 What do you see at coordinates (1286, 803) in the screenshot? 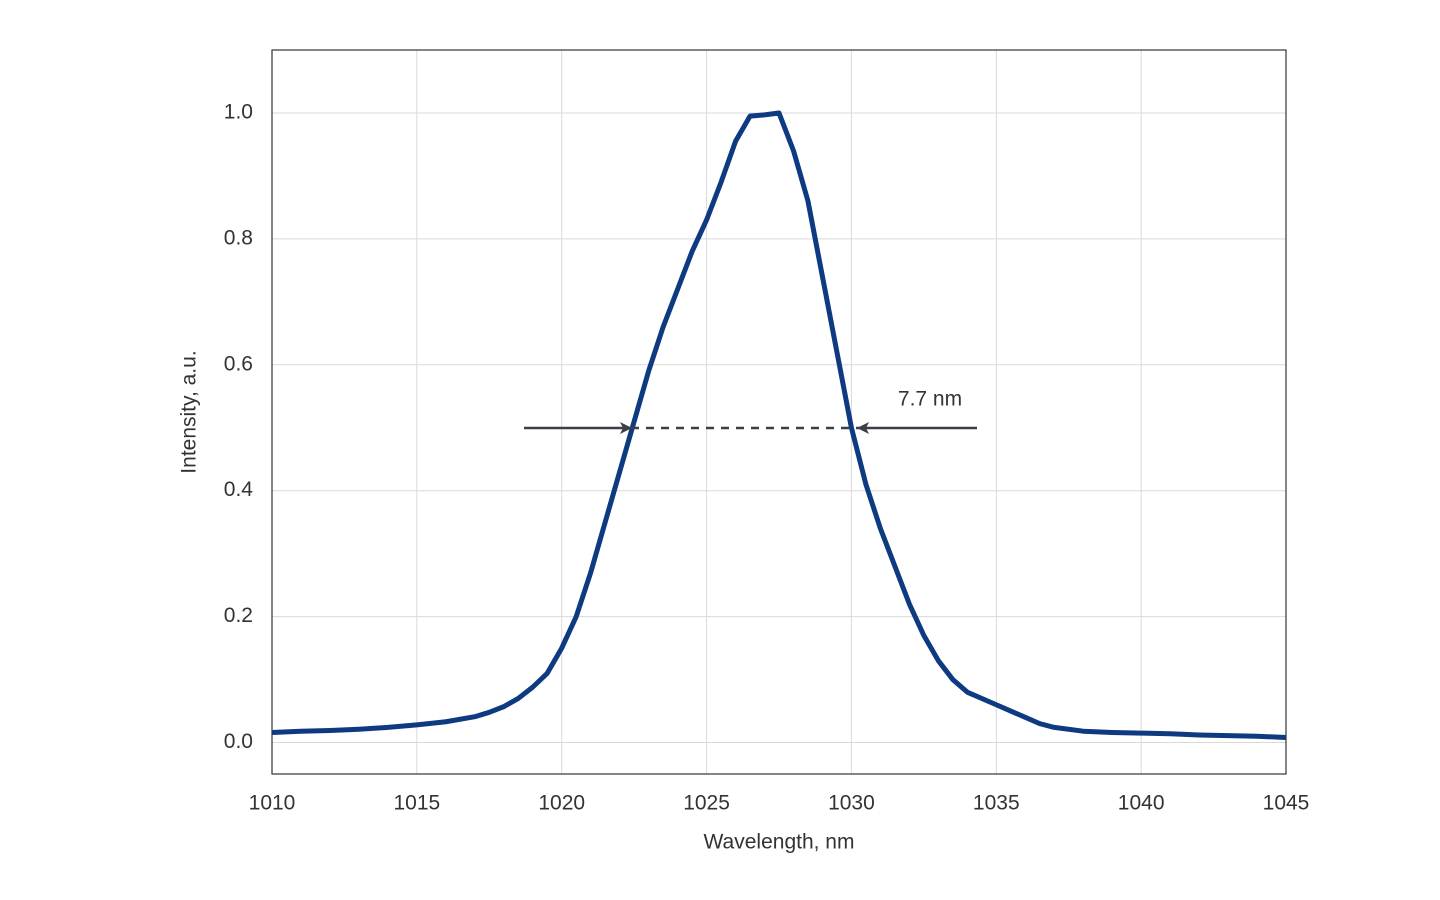
I see `x-tick-label: 1045` at bounding box center [1286, 803].